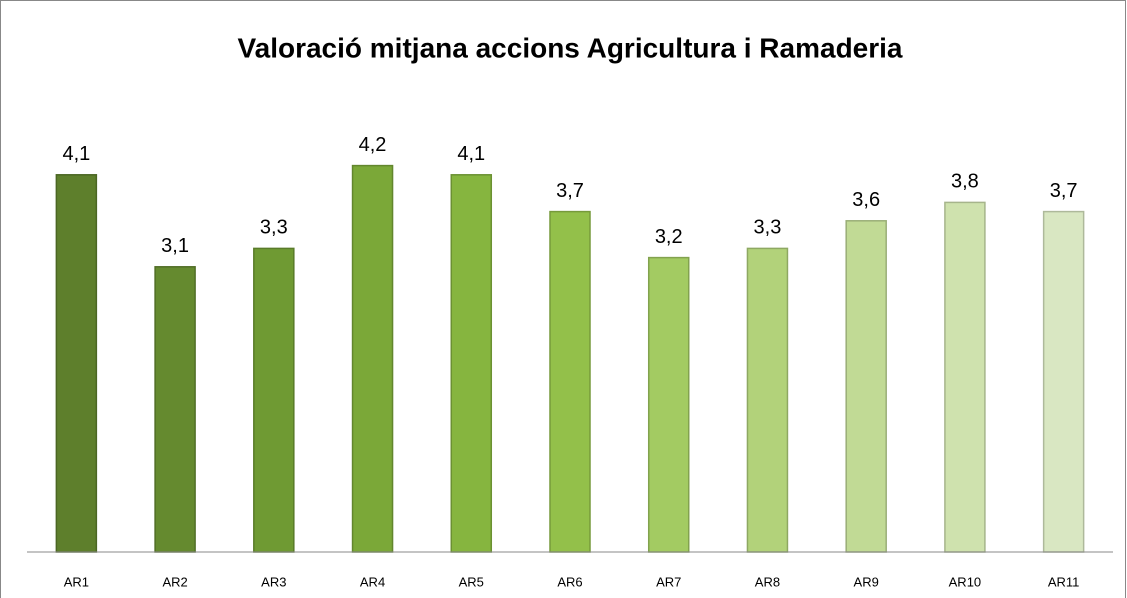 Image resolution: width=1127 pixels, height=598 pixels. Describe the element at coordinates (373, 145) in the screenshot. I see `value-label: 4,2` at that location.